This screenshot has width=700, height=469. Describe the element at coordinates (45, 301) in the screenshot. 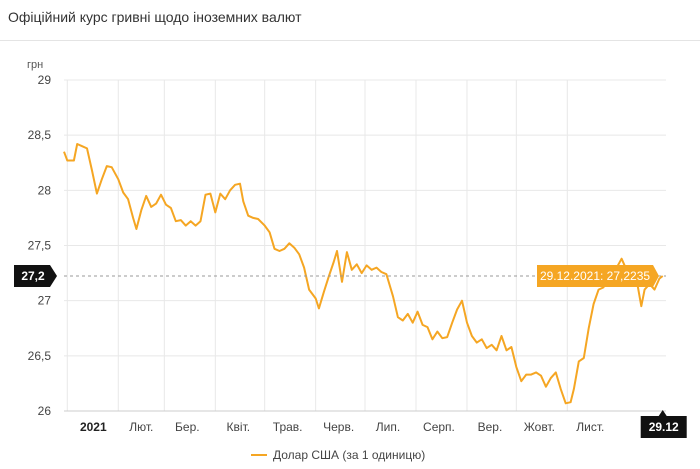

I see `y-tick-label: 27` at that location.